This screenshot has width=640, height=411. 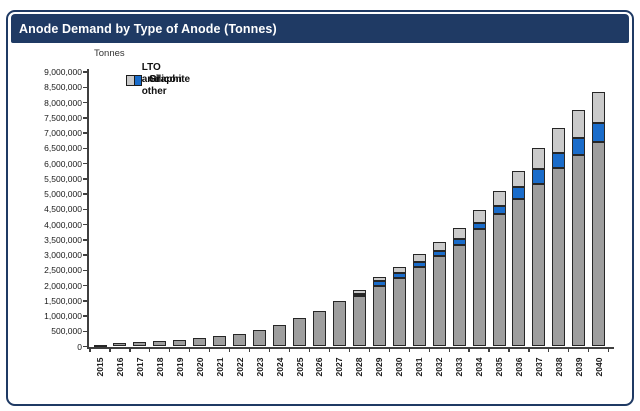 I want to click on bar-2031-graphite, so click(x=419, y=307).